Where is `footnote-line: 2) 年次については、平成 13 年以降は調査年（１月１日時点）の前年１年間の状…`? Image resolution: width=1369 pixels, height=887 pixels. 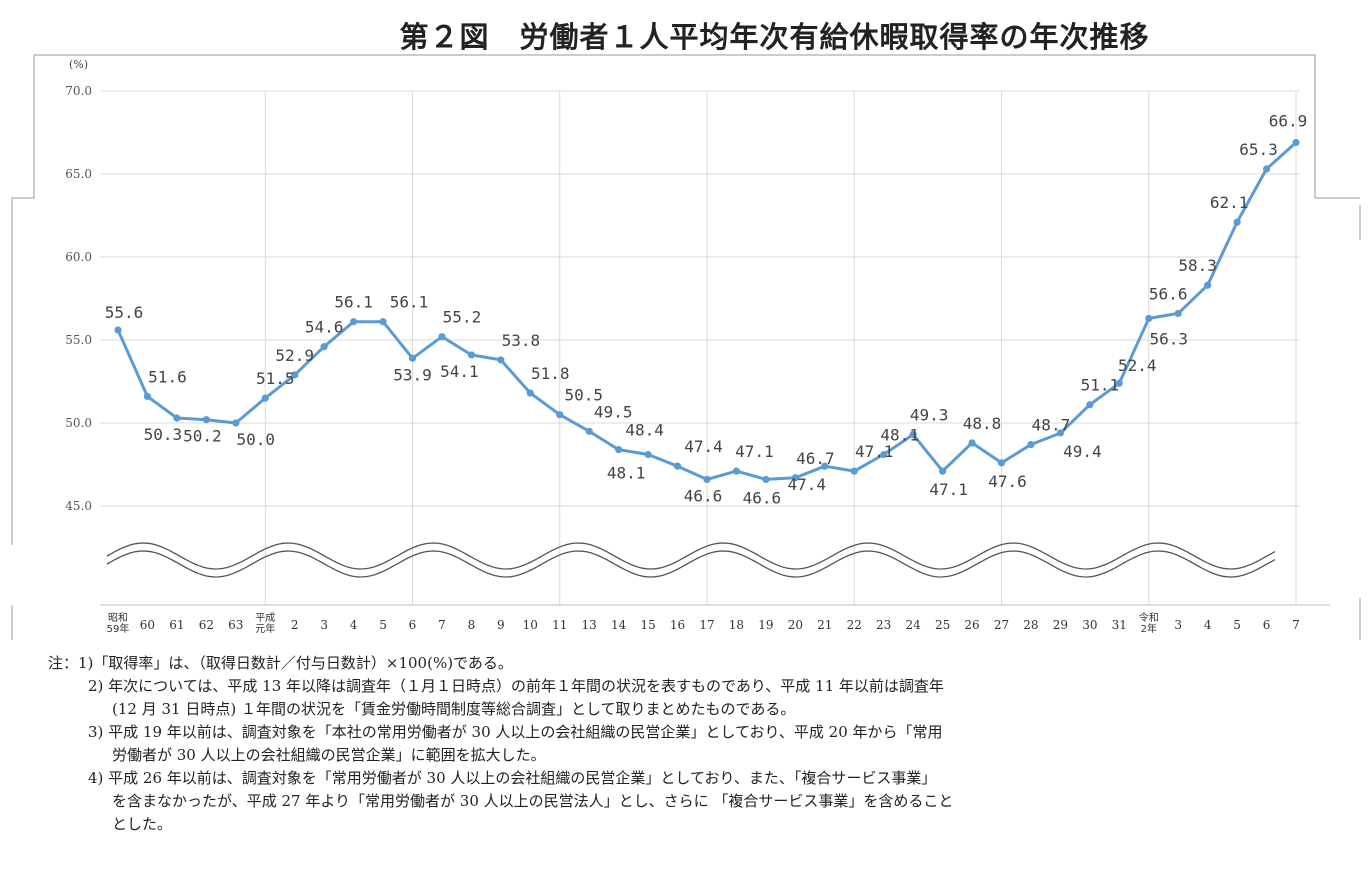
footnote-line: 2) 年次については、平成 13 年以降は調査年（１月１日時点）の前年１年間の状… is located at coordinates (516, 686).